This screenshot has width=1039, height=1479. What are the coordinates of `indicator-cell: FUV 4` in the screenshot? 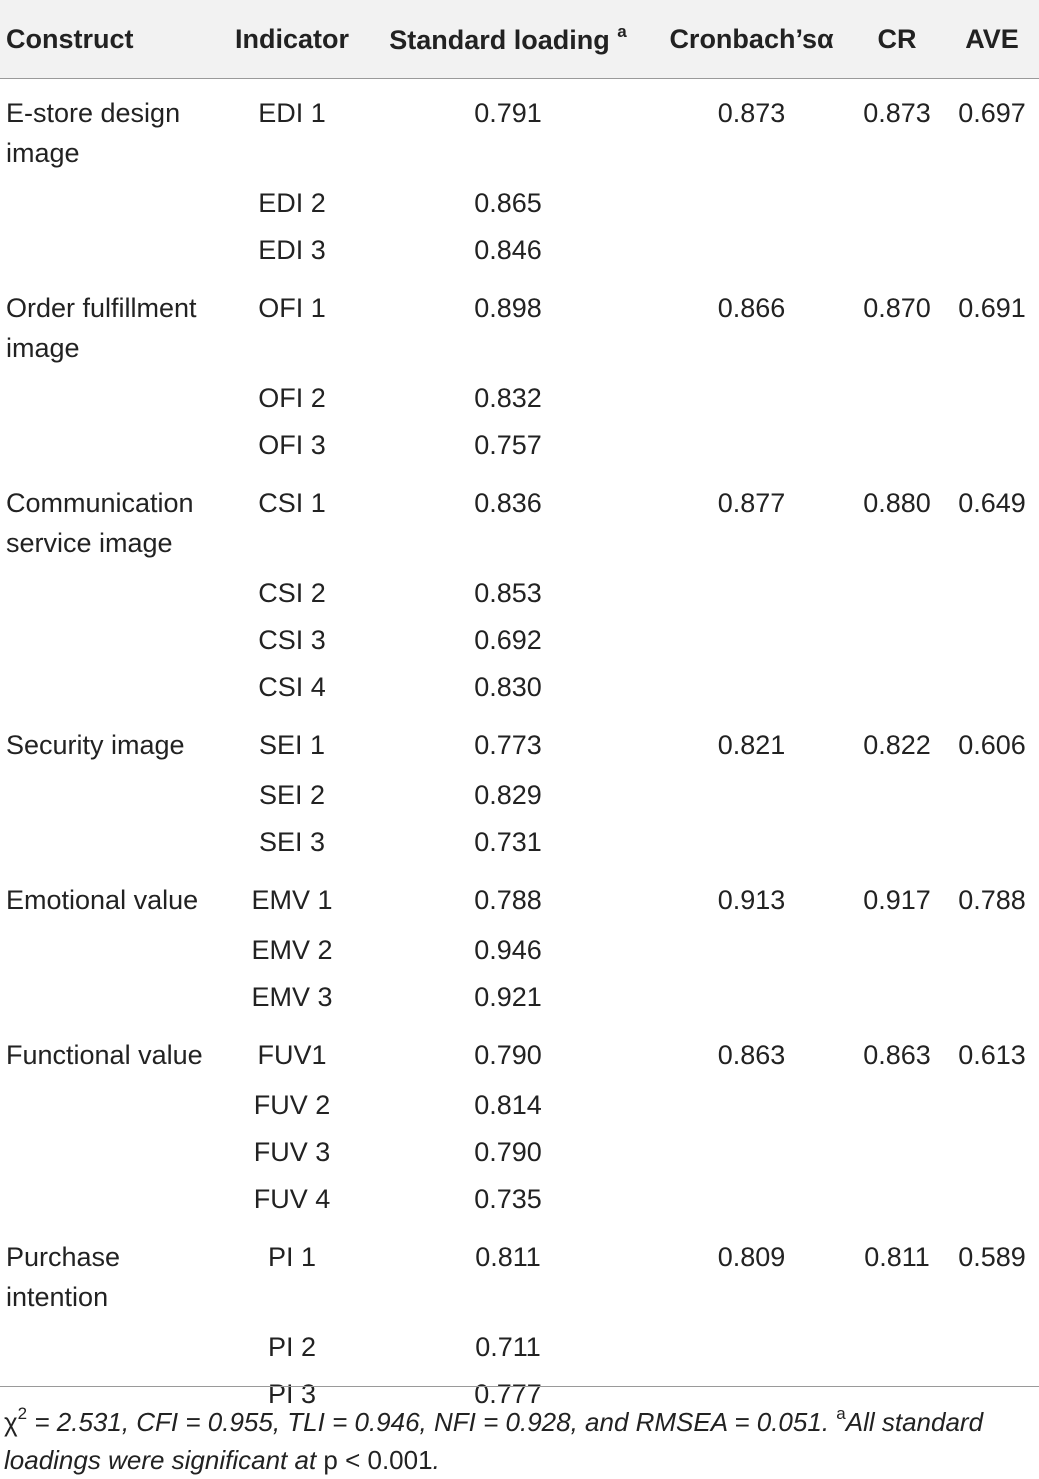 It's located at (292, 1199).